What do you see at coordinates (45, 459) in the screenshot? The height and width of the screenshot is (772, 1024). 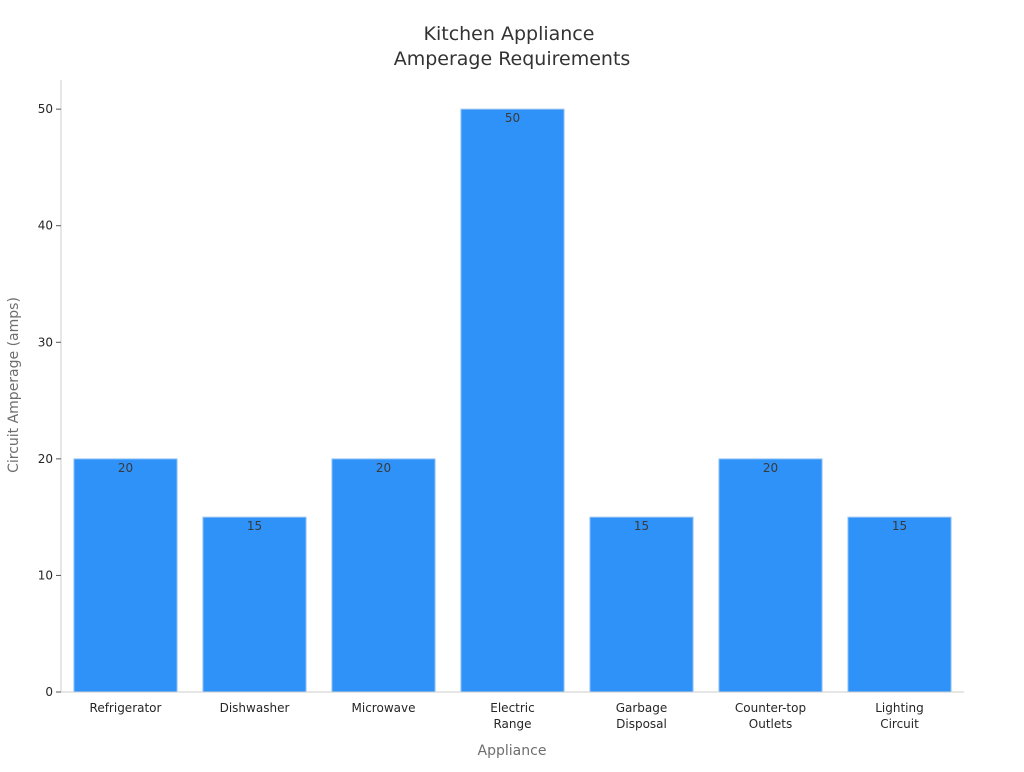 I see `y-tick-label: 20` at bounding box center [45, 459].